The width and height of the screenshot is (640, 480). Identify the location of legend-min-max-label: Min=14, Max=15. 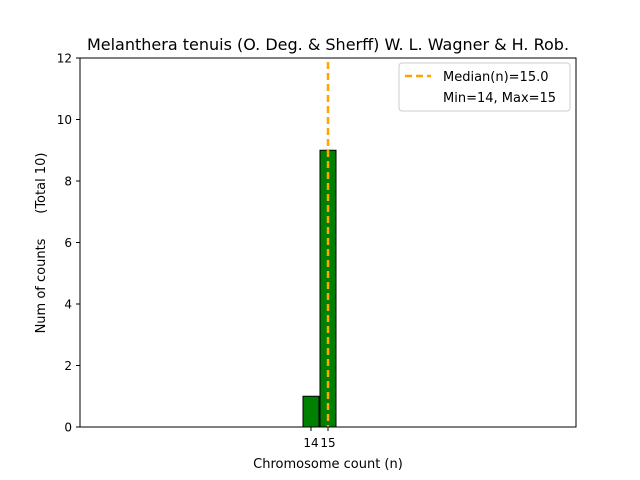
(499, 98).